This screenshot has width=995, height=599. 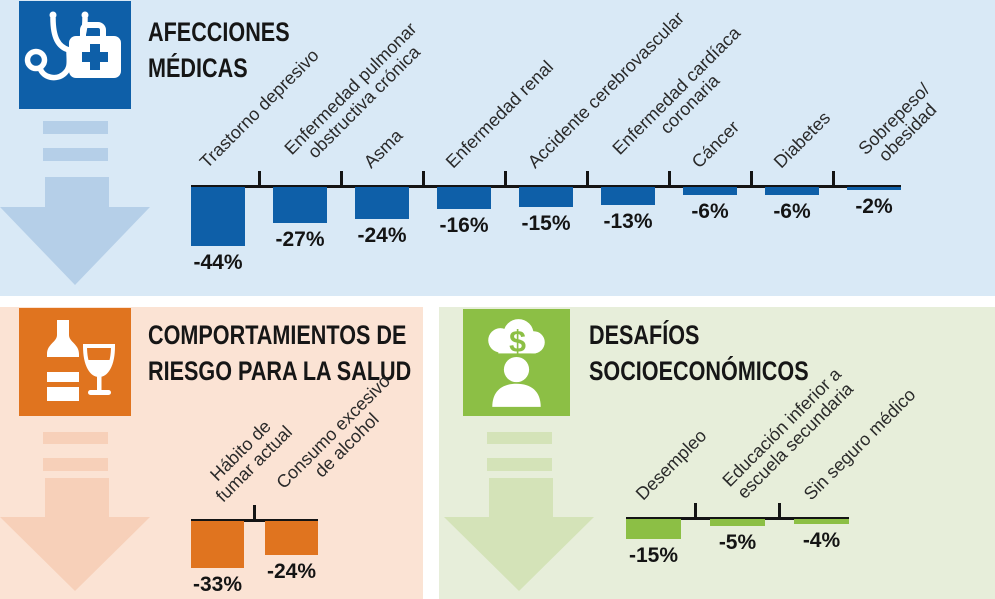 I want to click on bar-value-label: -13%, so click(x=628, y=221).